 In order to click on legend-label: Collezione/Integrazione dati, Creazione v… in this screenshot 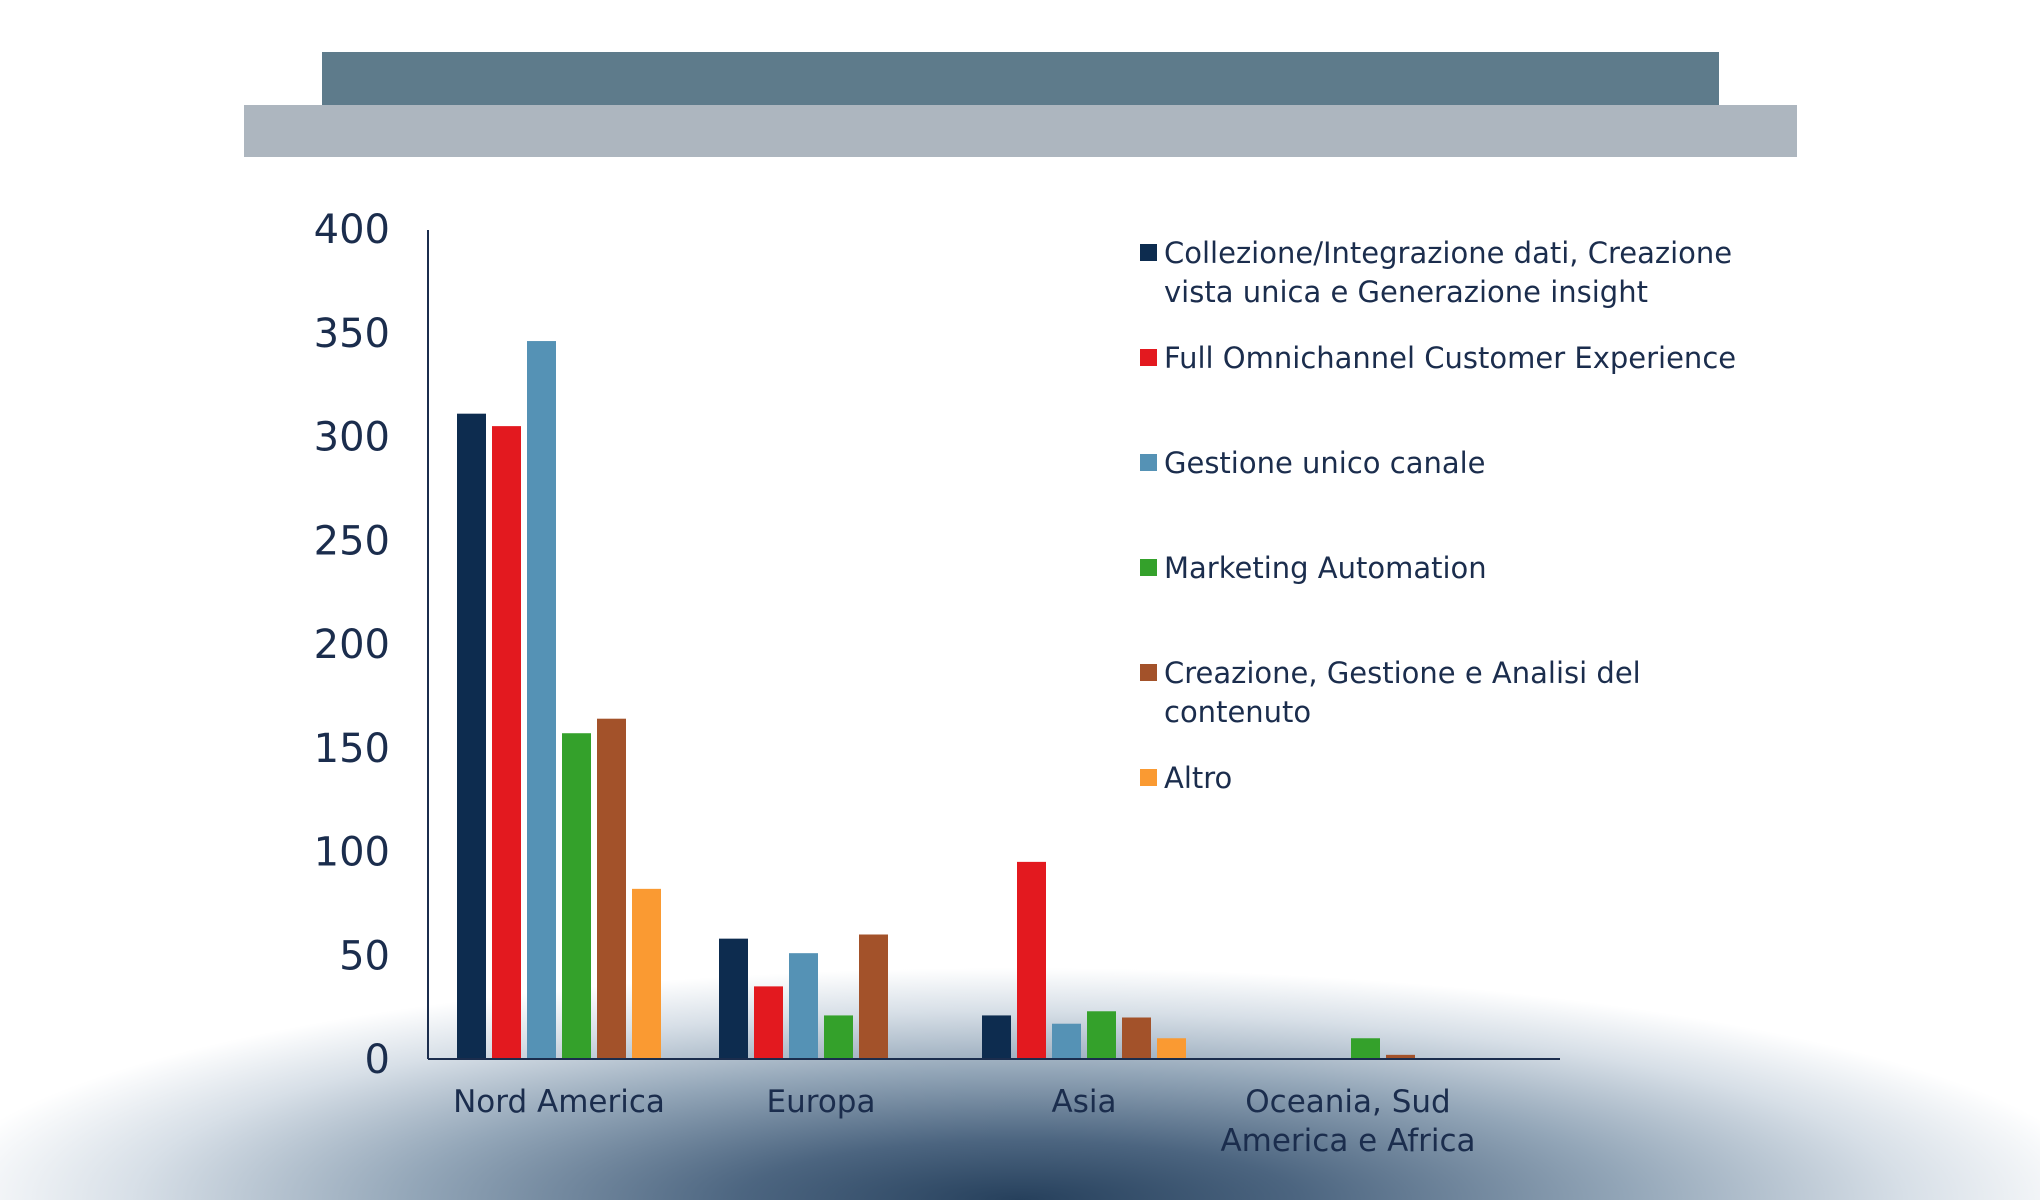, I will do `click(1448, 272)`.